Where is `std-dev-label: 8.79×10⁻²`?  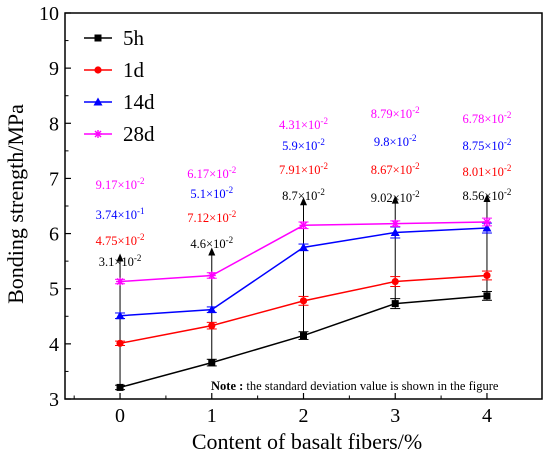 std-dev-label: 8.79×10⁻² is located at coordinates (395, 113).